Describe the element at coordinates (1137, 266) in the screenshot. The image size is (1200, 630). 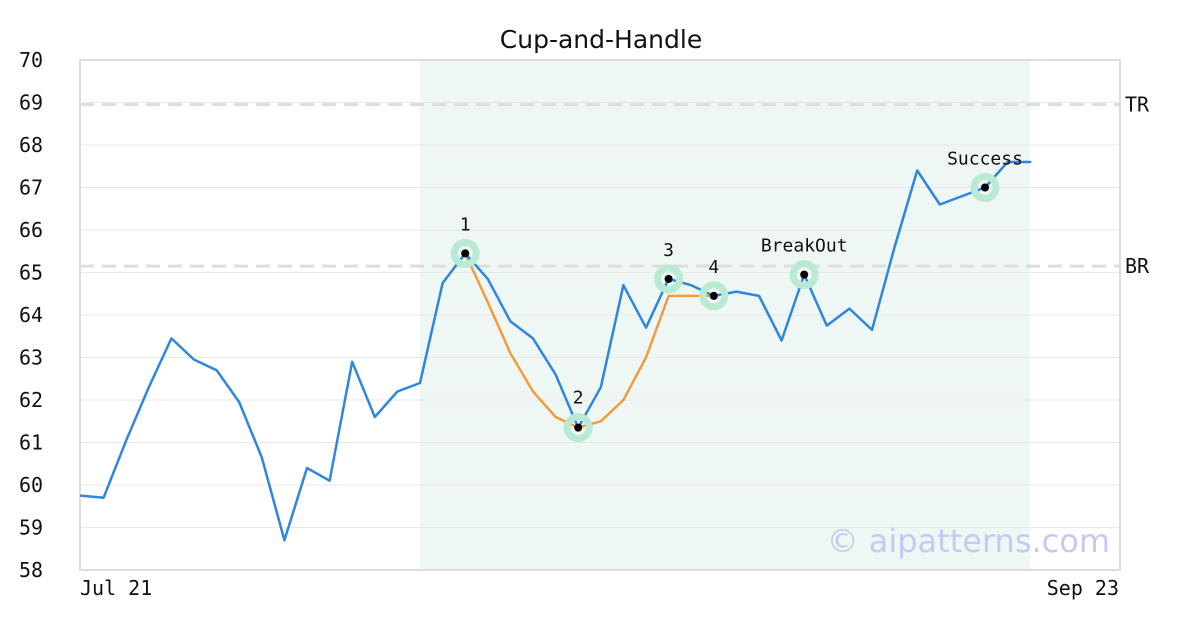
I see `level-label-br: BR` at that location.